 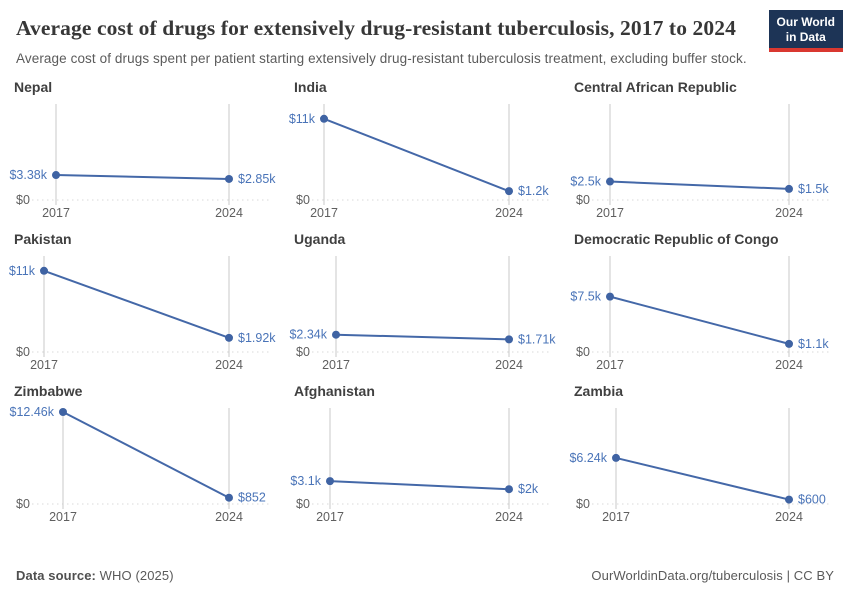 I want to click on owid-logo: Our World in Data, so click(x=805, y=31).